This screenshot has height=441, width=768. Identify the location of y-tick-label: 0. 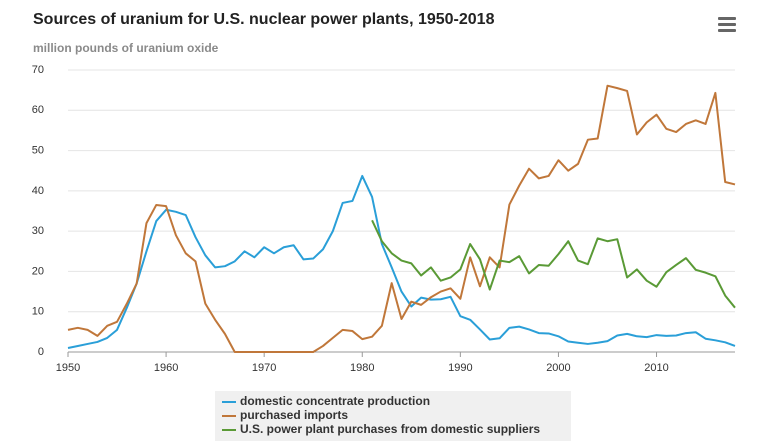
(41, 352).